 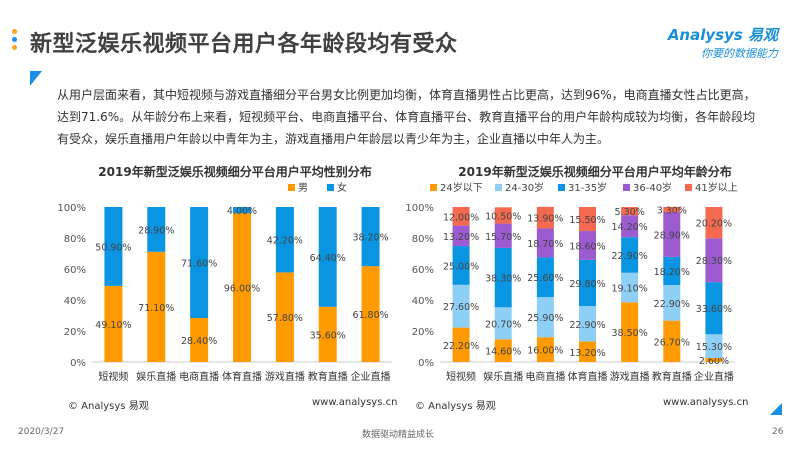 What do you see at coordinates (303, 188) in the screenshot?
I see `legend-label: 男` at bounding box center [303, 188].